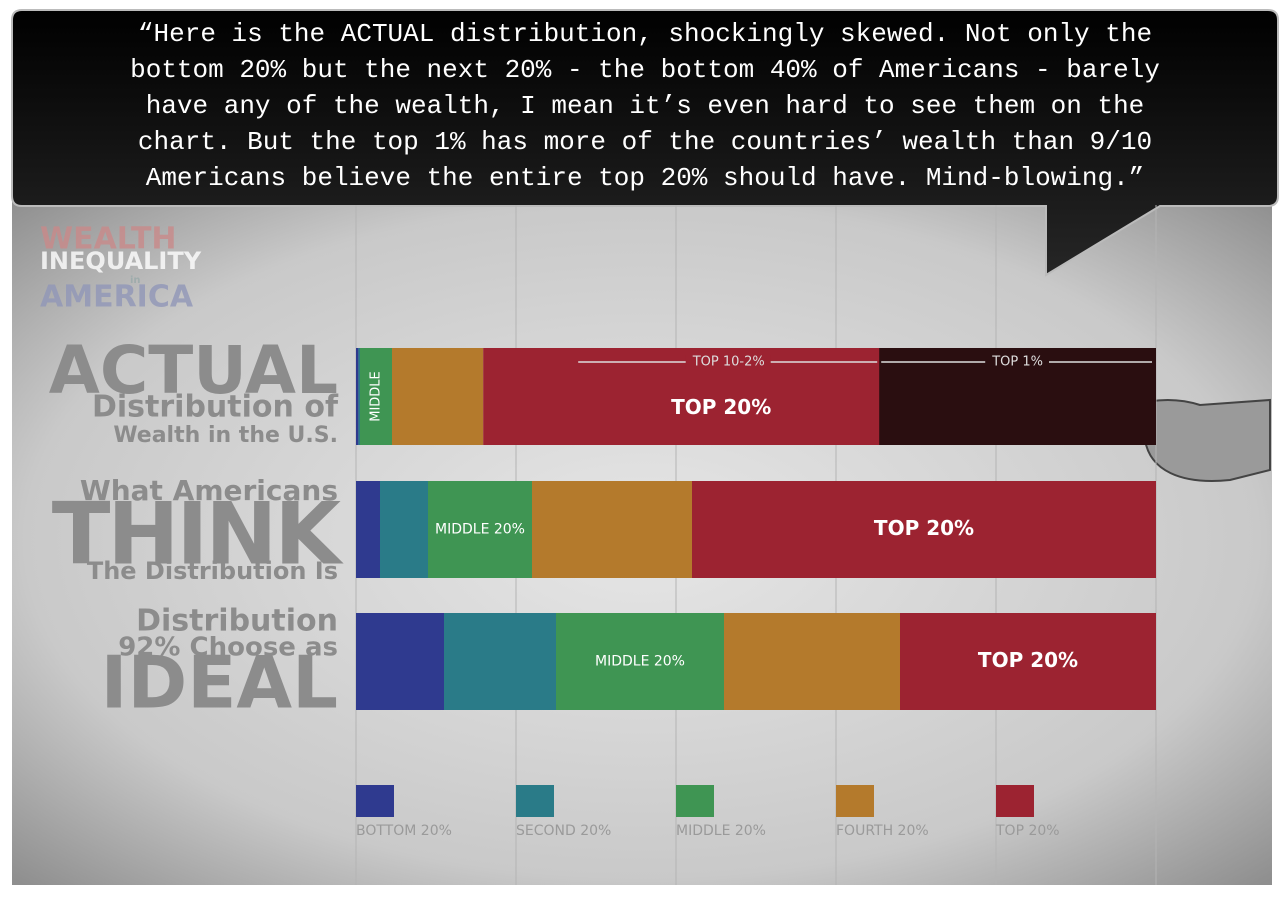 The width and height of the screenshot is (1286, 902). What do you see at coordinates (212, 571) in the screenshot?
I see `row-label: The Distribution Is` at bounding box center [212, 571].